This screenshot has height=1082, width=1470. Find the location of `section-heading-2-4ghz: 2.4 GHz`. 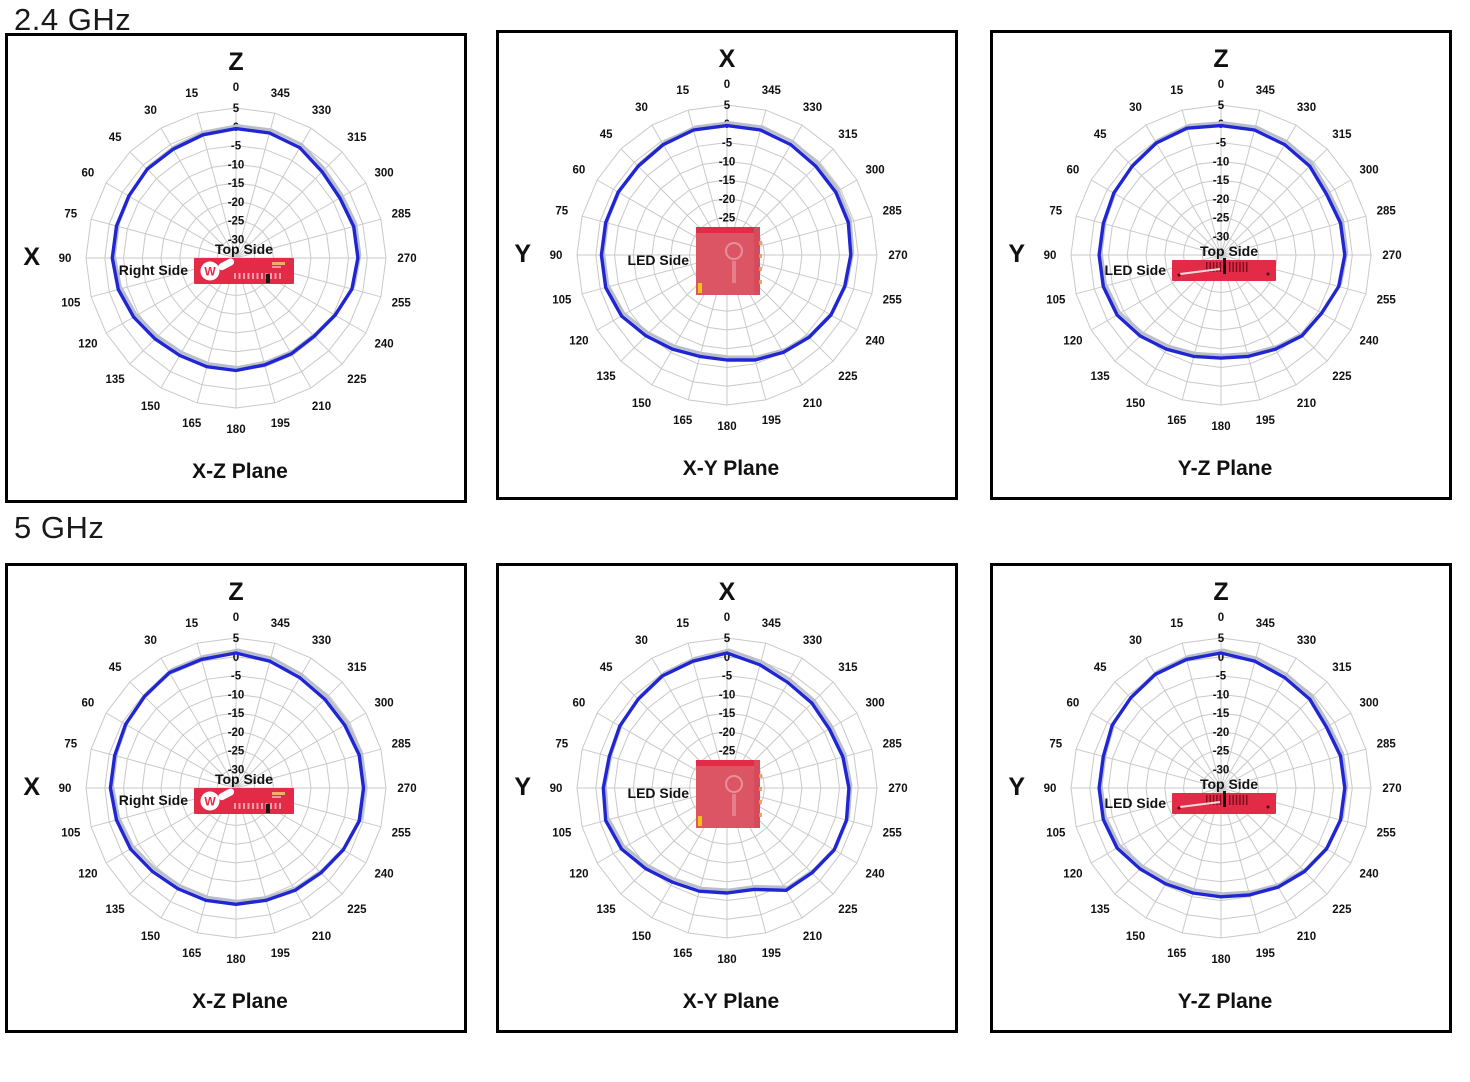

section-heading-2-4ghz: 2.4 GHz is located at coordinates (73, 19).